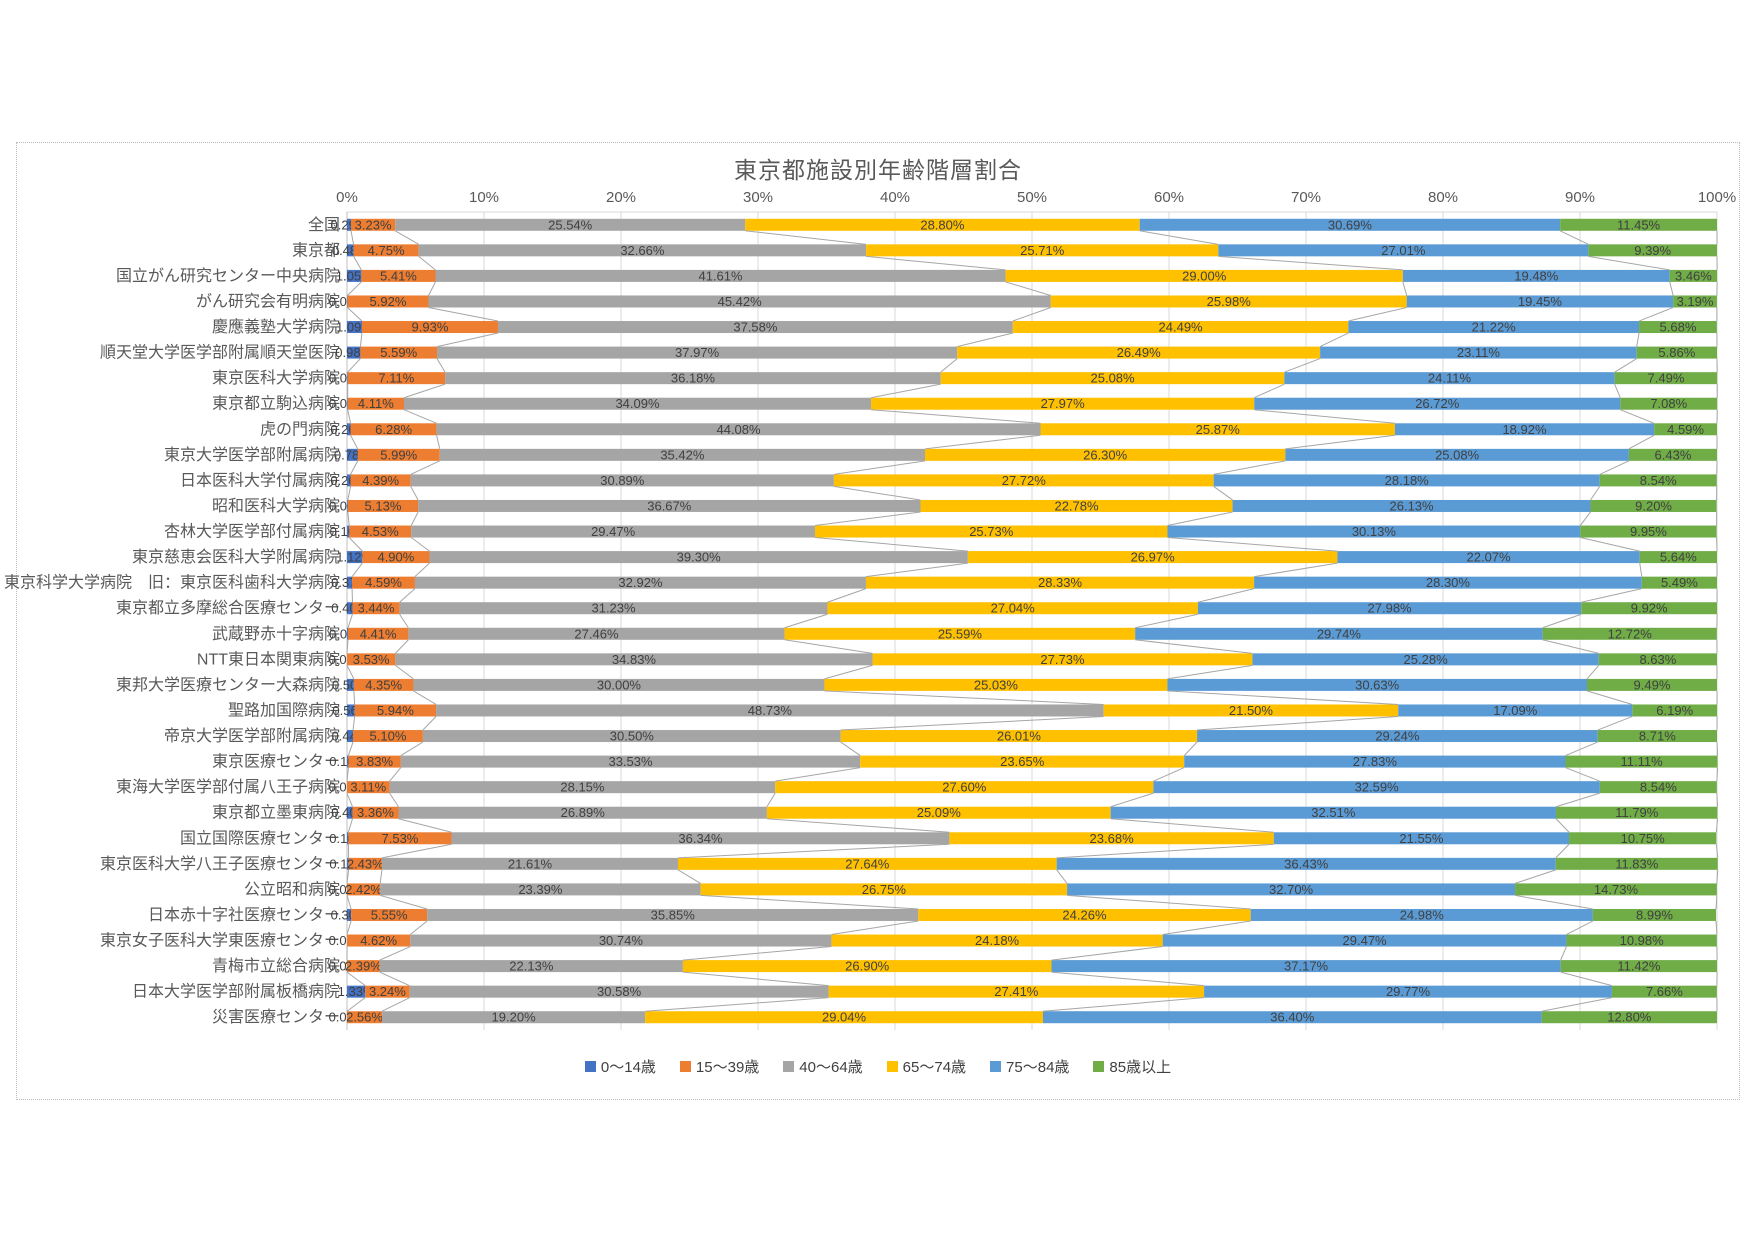  Describe the element at coordinates (1515, 710) in the screenshot. I see `value-label: 17.09%` at that location.